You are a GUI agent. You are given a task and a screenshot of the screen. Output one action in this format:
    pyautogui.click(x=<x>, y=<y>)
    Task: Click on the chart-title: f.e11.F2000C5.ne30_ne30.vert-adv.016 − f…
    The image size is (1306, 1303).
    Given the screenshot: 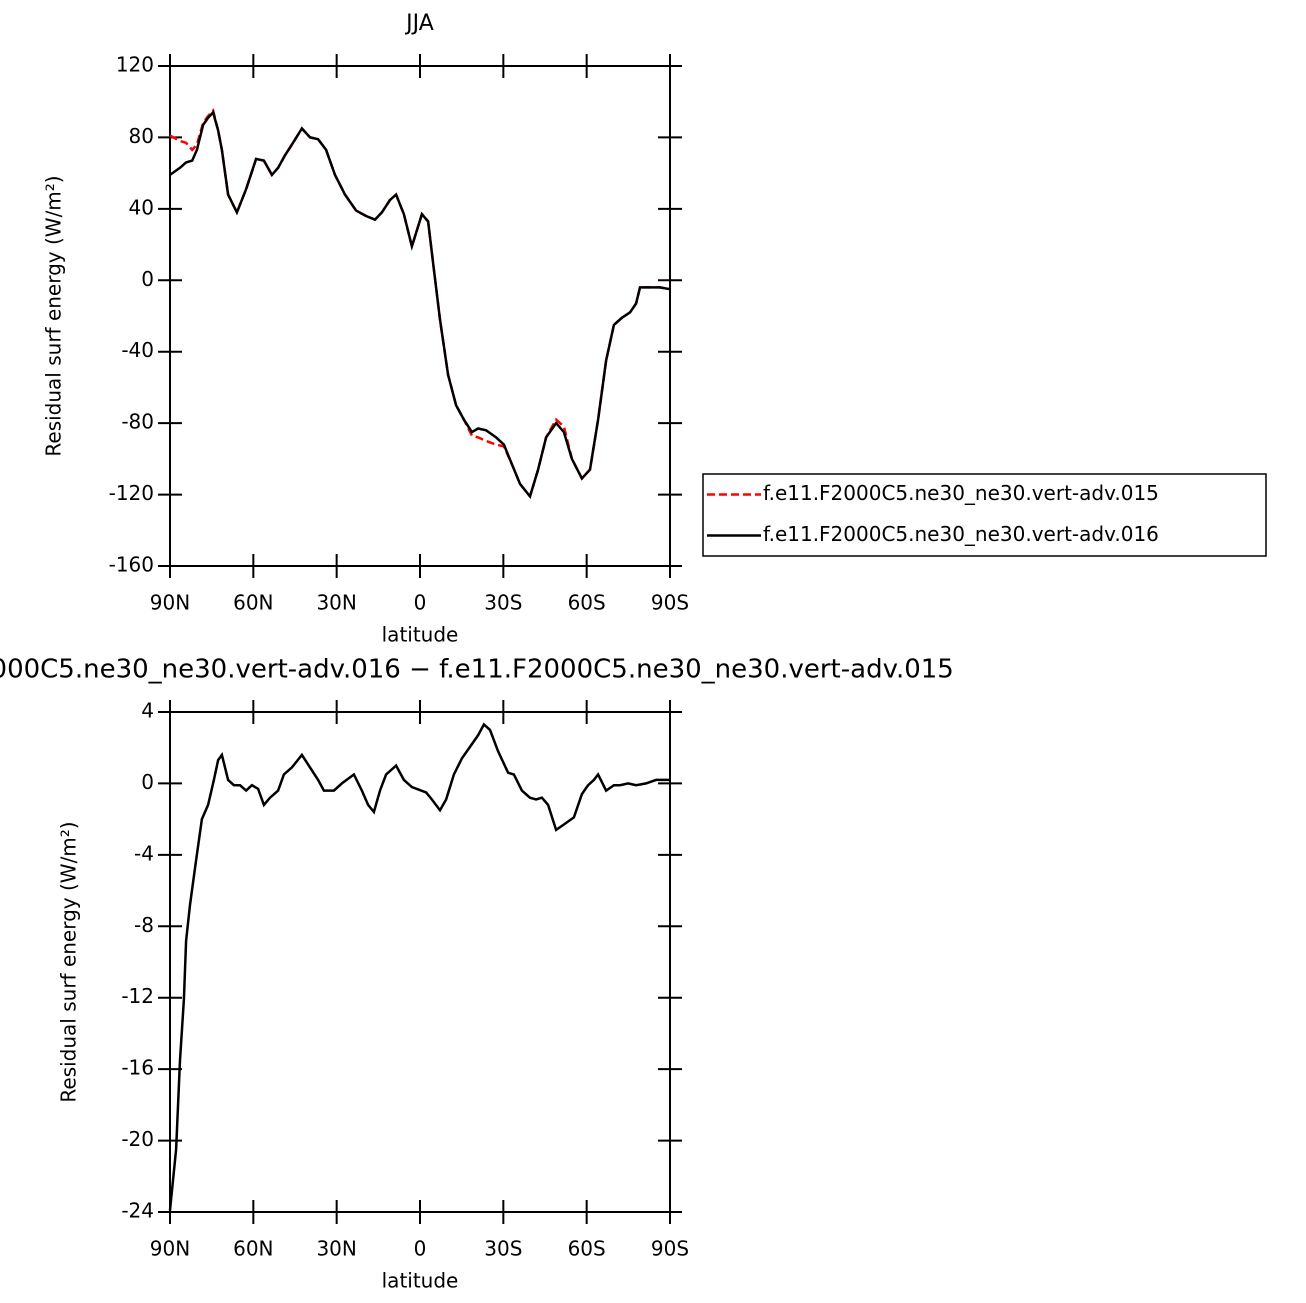 What is the action you would take?
    pyautogui.click(x=477, y=670)
    